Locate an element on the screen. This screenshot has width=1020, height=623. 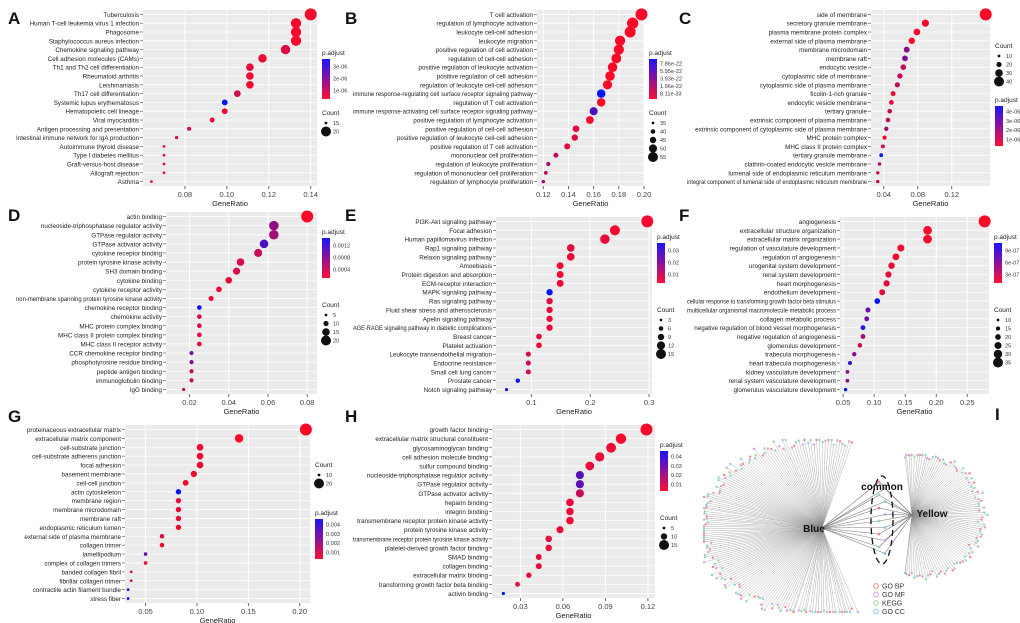
x-tick-label: 0.08 is located at coordinates (185, 194).